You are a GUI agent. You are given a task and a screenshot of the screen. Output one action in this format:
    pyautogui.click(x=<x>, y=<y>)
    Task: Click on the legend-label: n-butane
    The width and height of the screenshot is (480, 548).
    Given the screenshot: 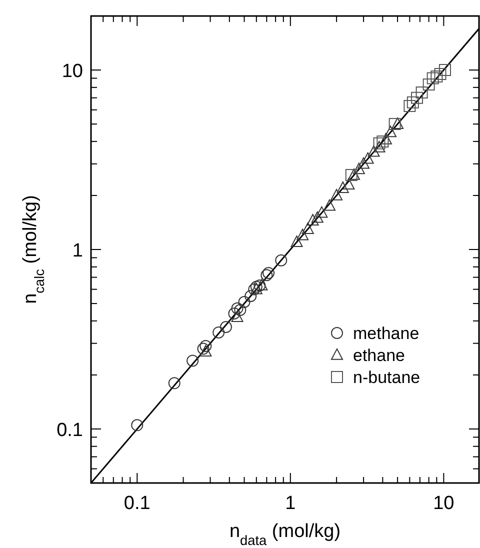 What is the action you would take?
    pyautogui.click(x=386, y=377)
    